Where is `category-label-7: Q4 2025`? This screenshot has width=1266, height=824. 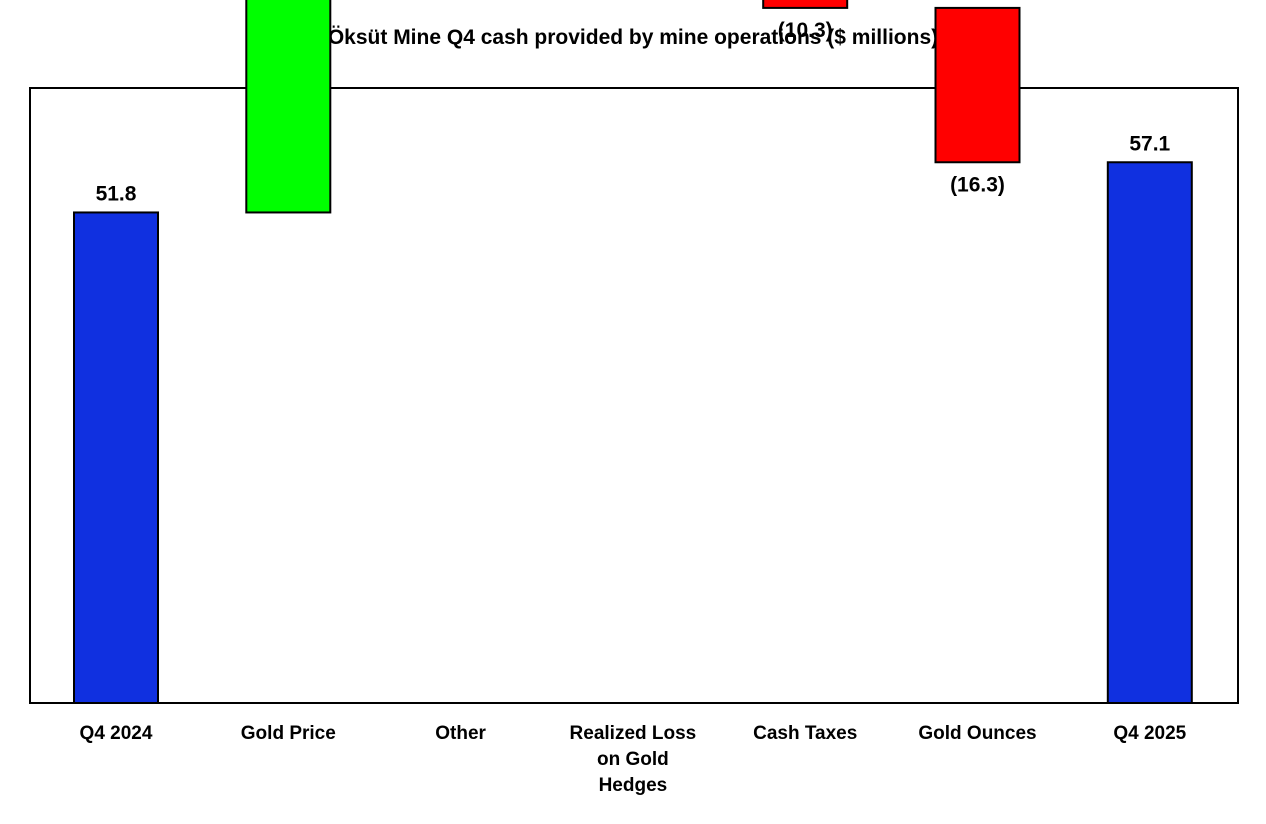 category-label-7: Q4 2025 is located at coordinates (1149, 733).